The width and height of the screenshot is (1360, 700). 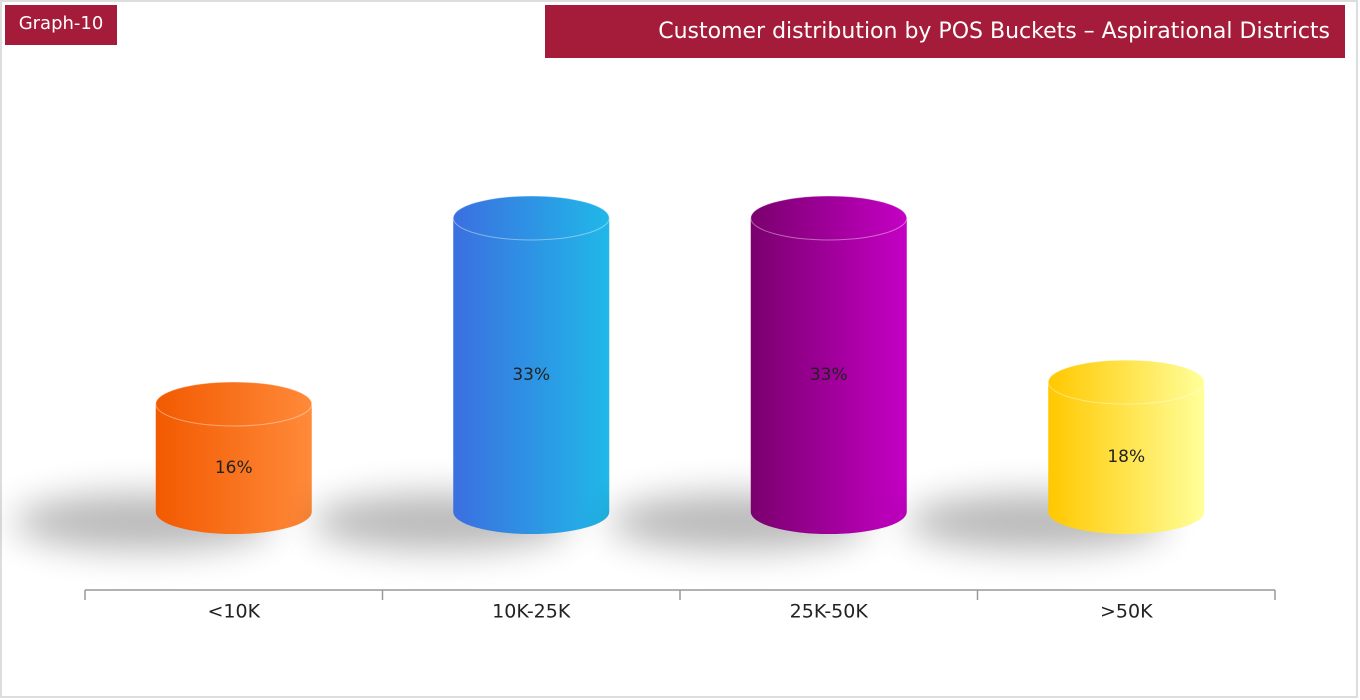 I want to click on value-label: 18%, so click(x=1126, y=457).